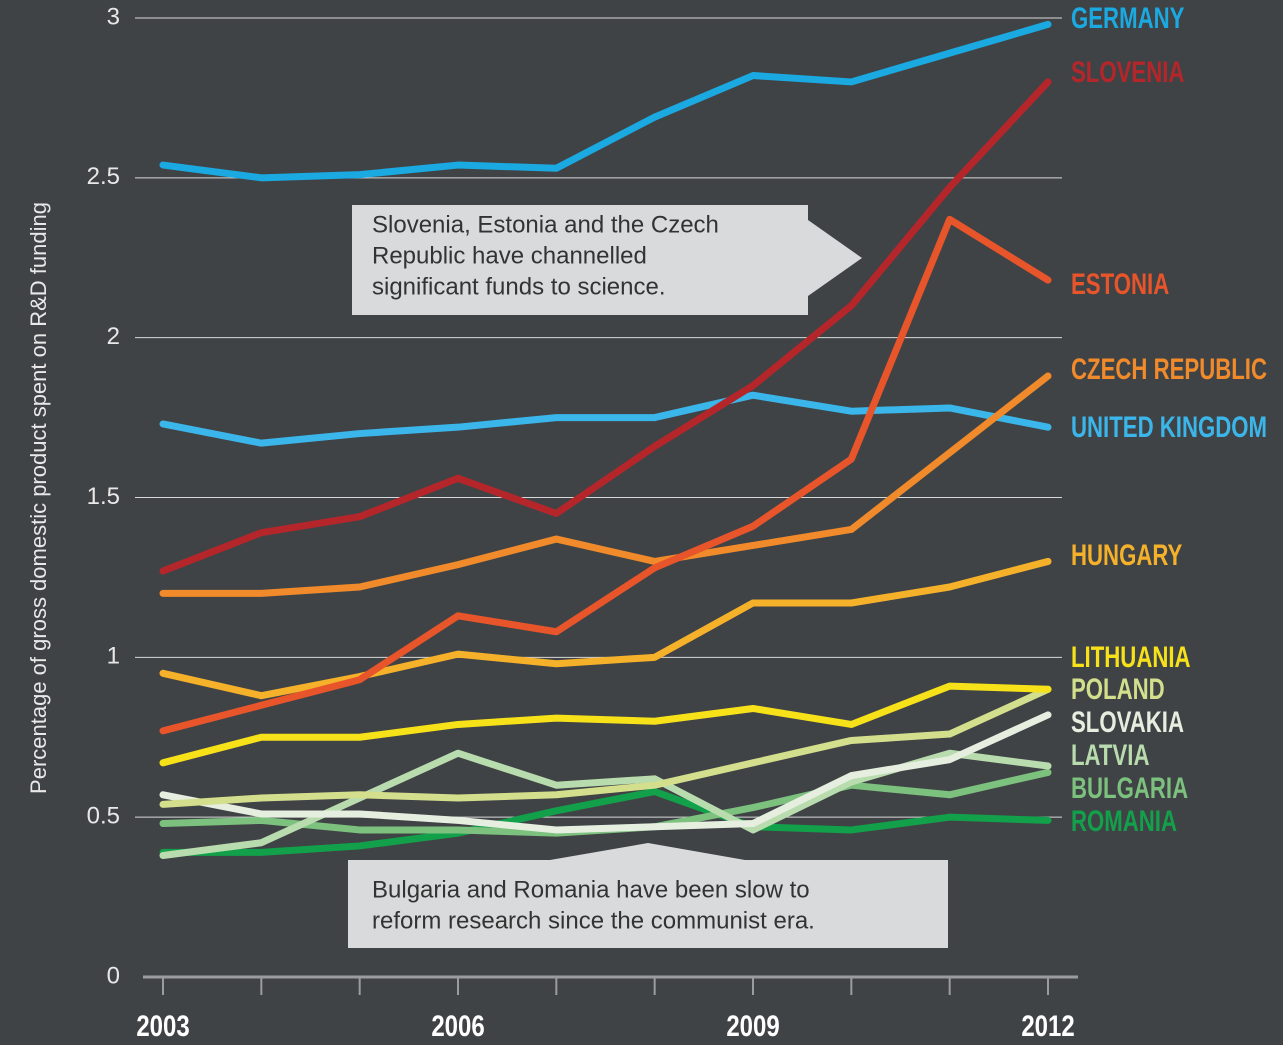 The height and width of the screenshot is (1045, 1283). Describe the element at coordinates (162, 1025) in the screenshot. I see `x-tick-label: 2003` at that location.